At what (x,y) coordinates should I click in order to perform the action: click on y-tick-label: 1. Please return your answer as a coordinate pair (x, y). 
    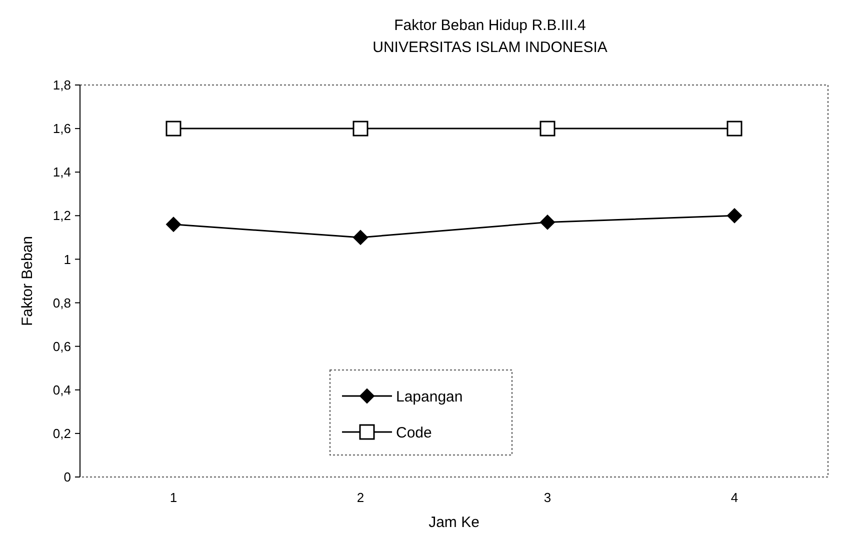
    Looking at the image, I should click on (67, 259).